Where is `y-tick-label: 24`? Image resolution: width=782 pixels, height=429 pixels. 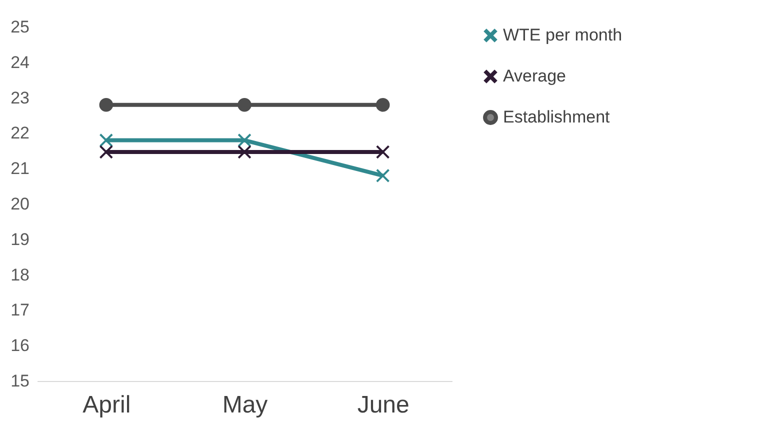
y-tick-label: 24 is located at coordinates (20, 62).